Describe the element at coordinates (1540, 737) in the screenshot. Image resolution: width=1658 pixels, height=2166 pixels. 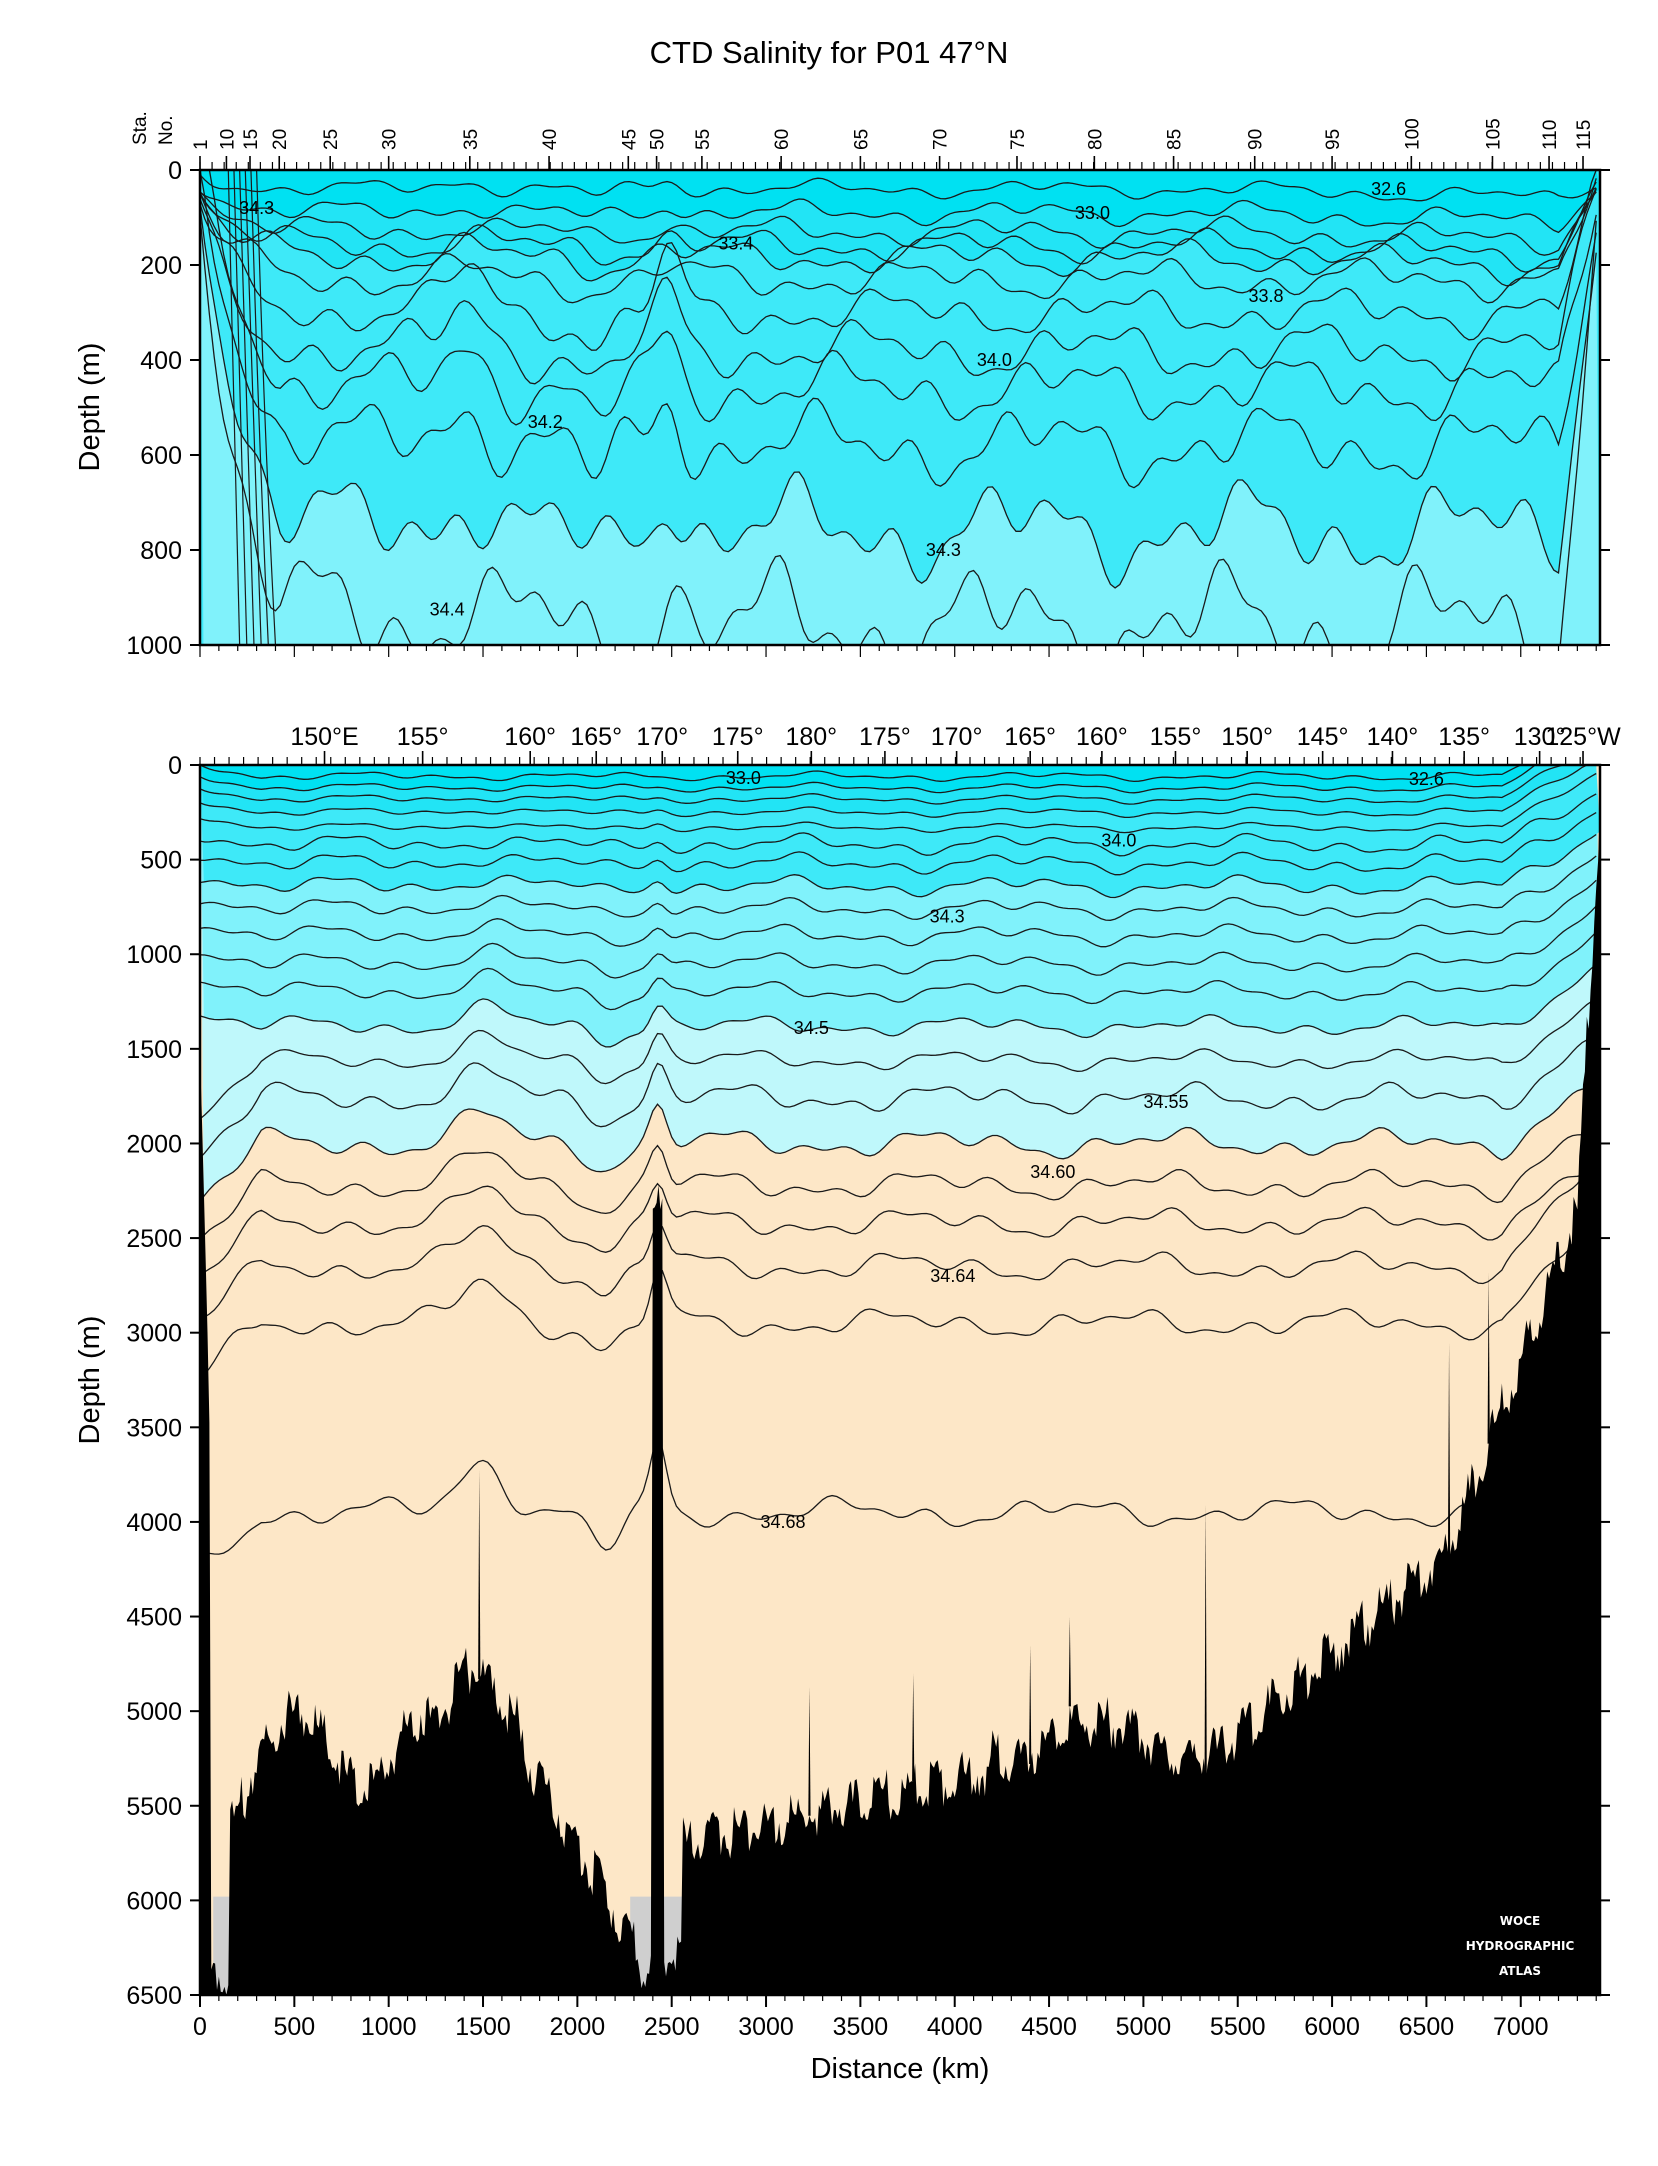
I see `longitude-label-16: 130°` at that location.